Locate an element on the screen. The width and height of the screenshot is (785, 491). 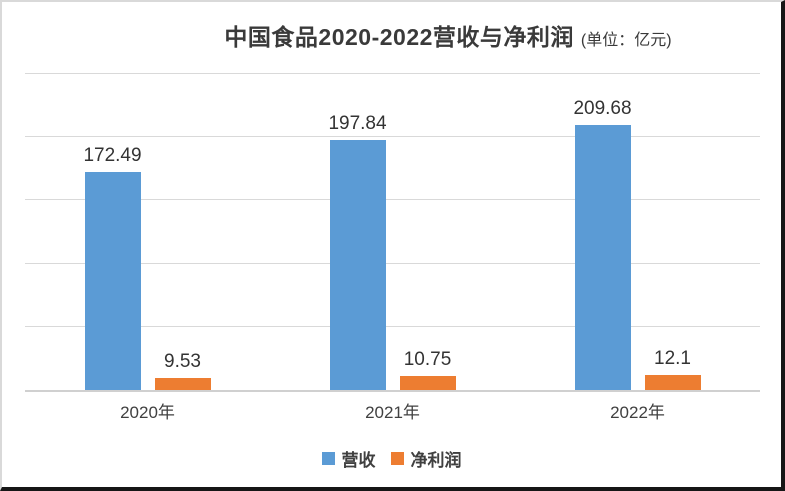
bar-net-profit: 12.1 is located at coordinates (672, 369).